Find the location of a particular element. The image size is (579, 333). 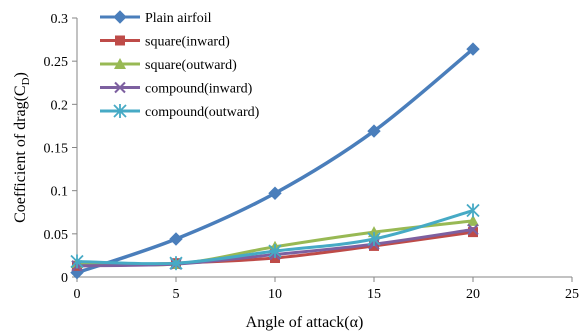

x-tick-label: 5 is located at coordinates (176, 294).